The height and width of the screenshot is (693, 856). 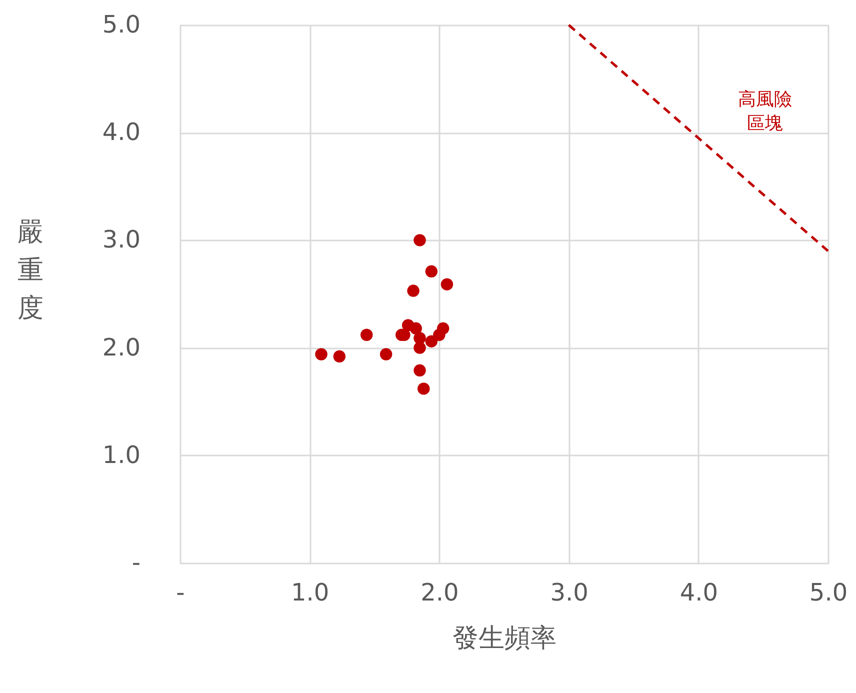 I want to click on x-tick-label: 4.0, so click(x=699, y=592).